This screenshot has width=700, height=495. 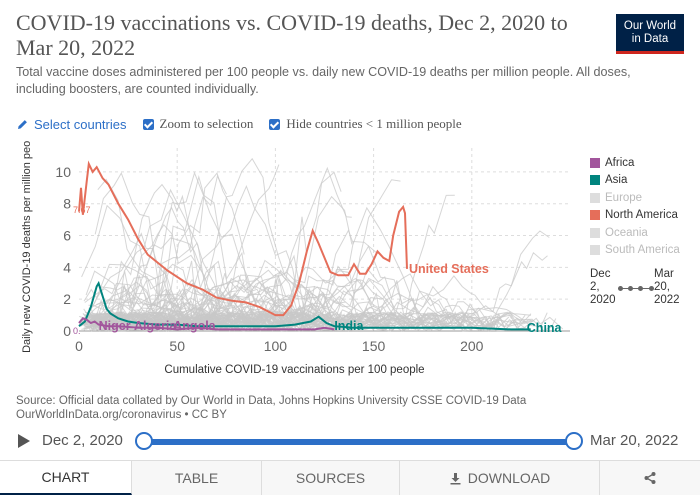 What do you see at coordinates (67, 267) in the screenshot?
I see `y-tick-label: 4` at bounding box center [67, 267].